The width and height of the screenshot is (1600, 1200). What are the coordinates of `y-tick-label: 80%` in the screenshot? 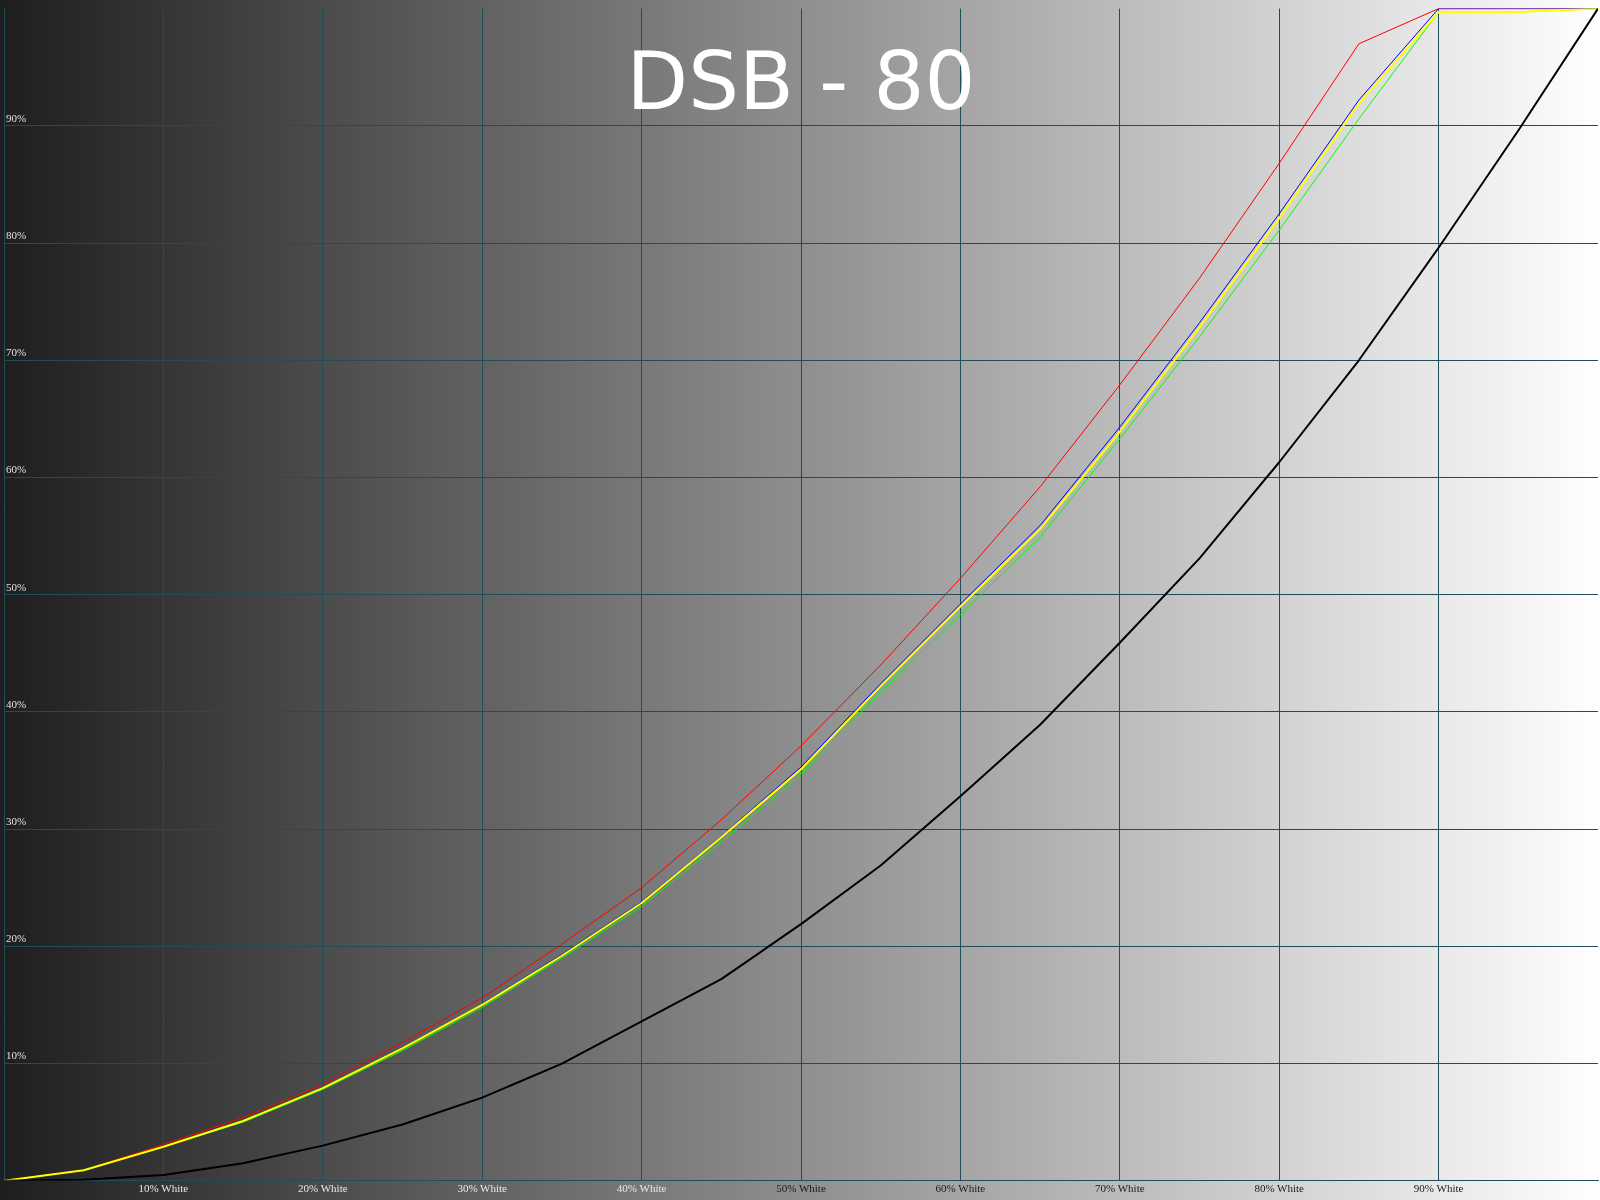 It's located at (16, 234).